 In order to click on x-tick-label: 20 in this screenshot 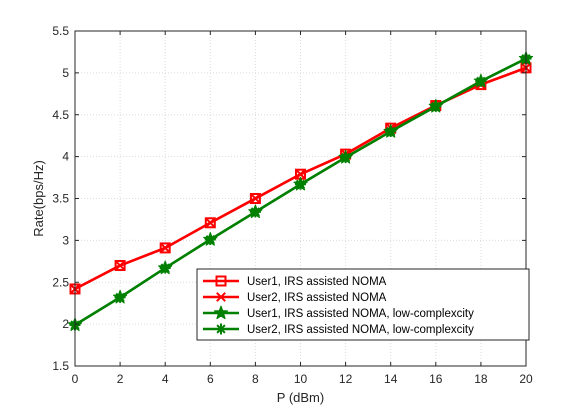, I will do `click(526, 379)`.